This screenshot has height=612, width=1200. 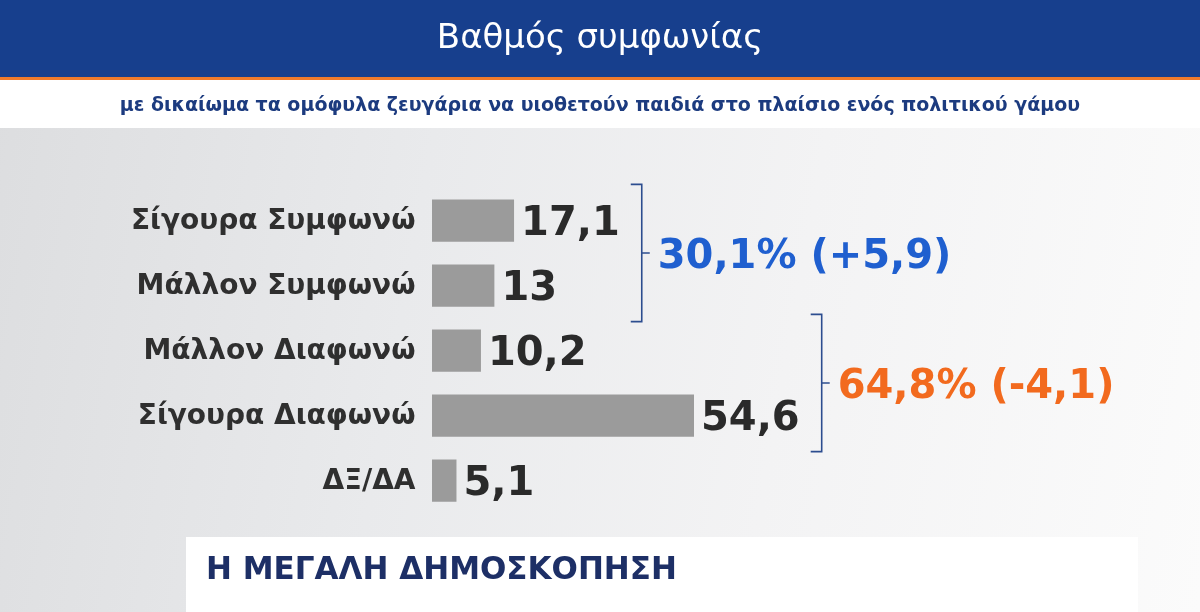 I want to click on y-tick-label: Μάλλον Διαφωνώ, so click(x=279, y=349).